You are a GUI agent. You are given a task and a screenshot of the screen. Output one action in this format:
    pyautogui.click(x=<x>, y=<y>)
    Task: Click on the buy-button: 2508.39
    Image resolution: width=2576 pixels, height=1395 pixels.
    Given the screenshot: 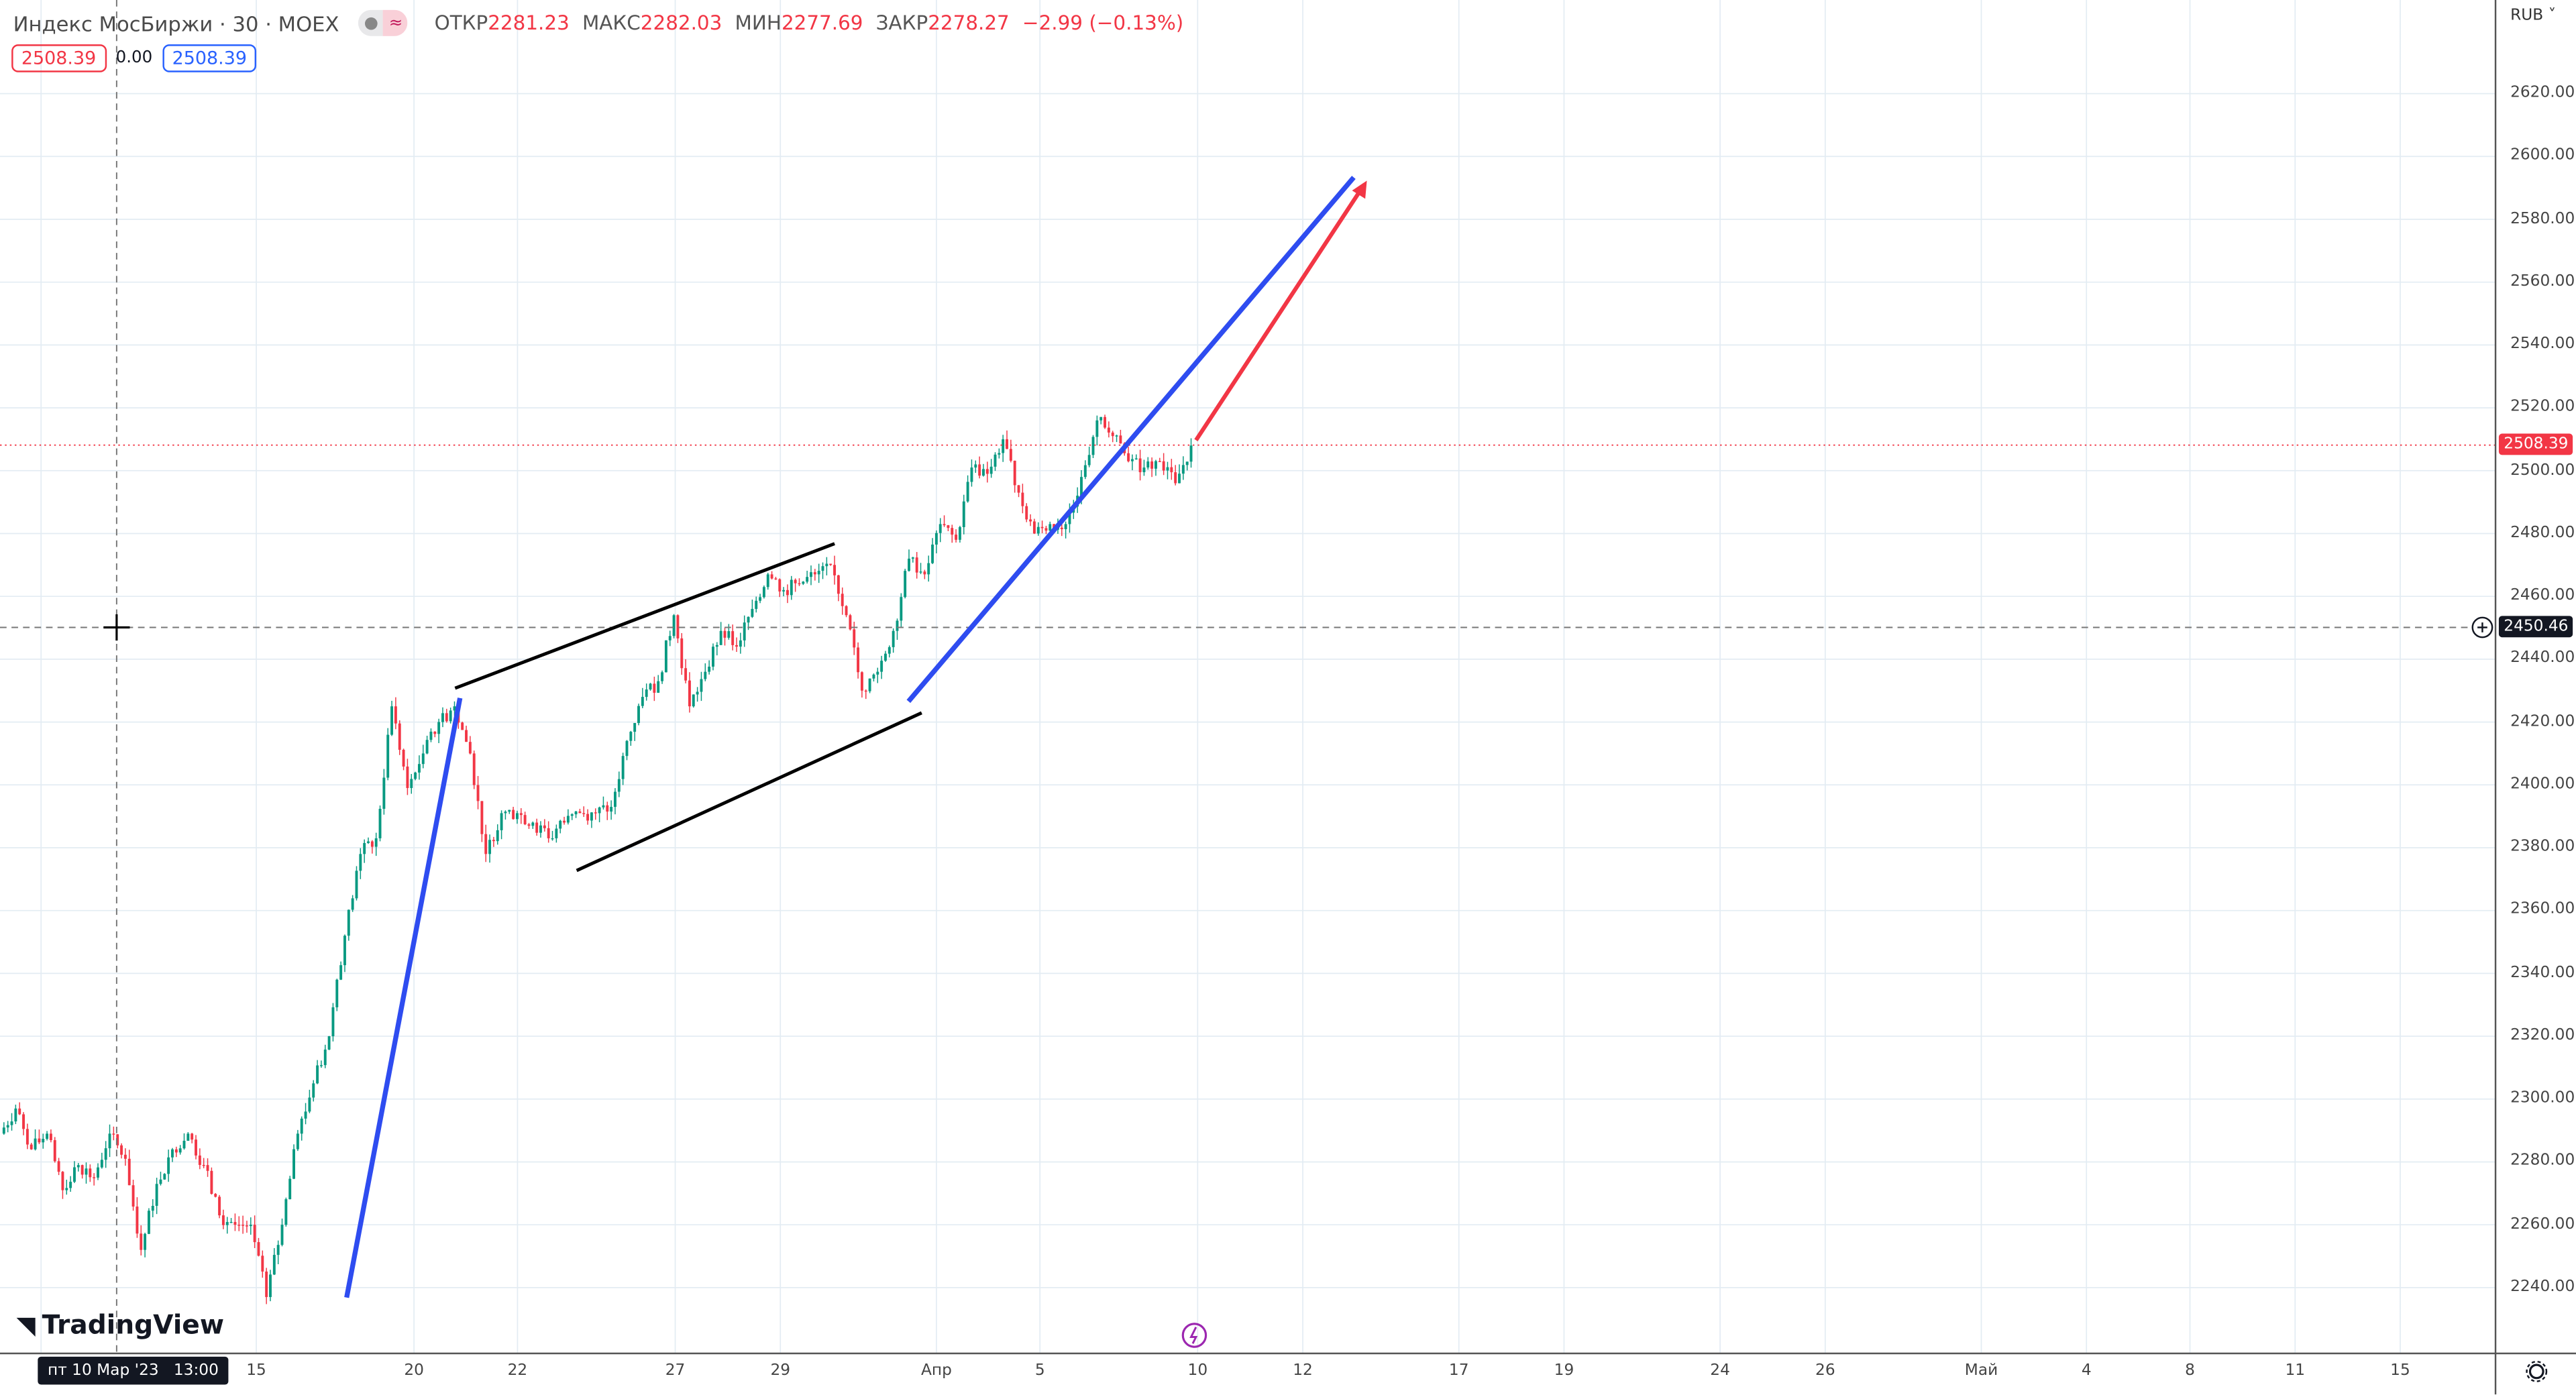 What is the action you would take?
    pyautogui.click(x=209, y=58)
    